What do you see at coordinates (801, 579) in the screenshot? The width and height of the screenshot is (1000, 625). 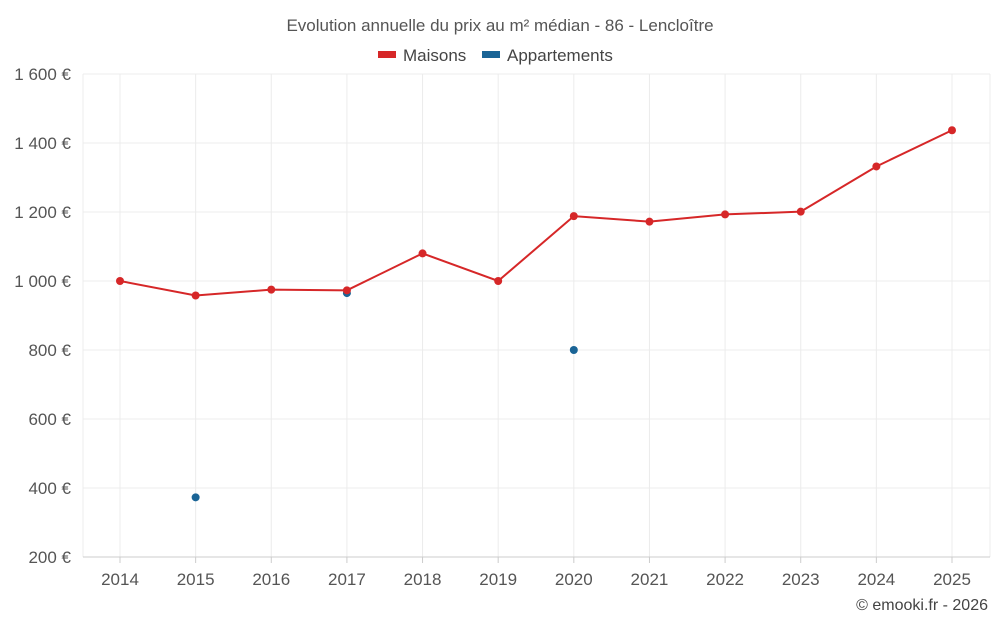 I see `x-tick-label: 2023` at bounding box center [801, 579].